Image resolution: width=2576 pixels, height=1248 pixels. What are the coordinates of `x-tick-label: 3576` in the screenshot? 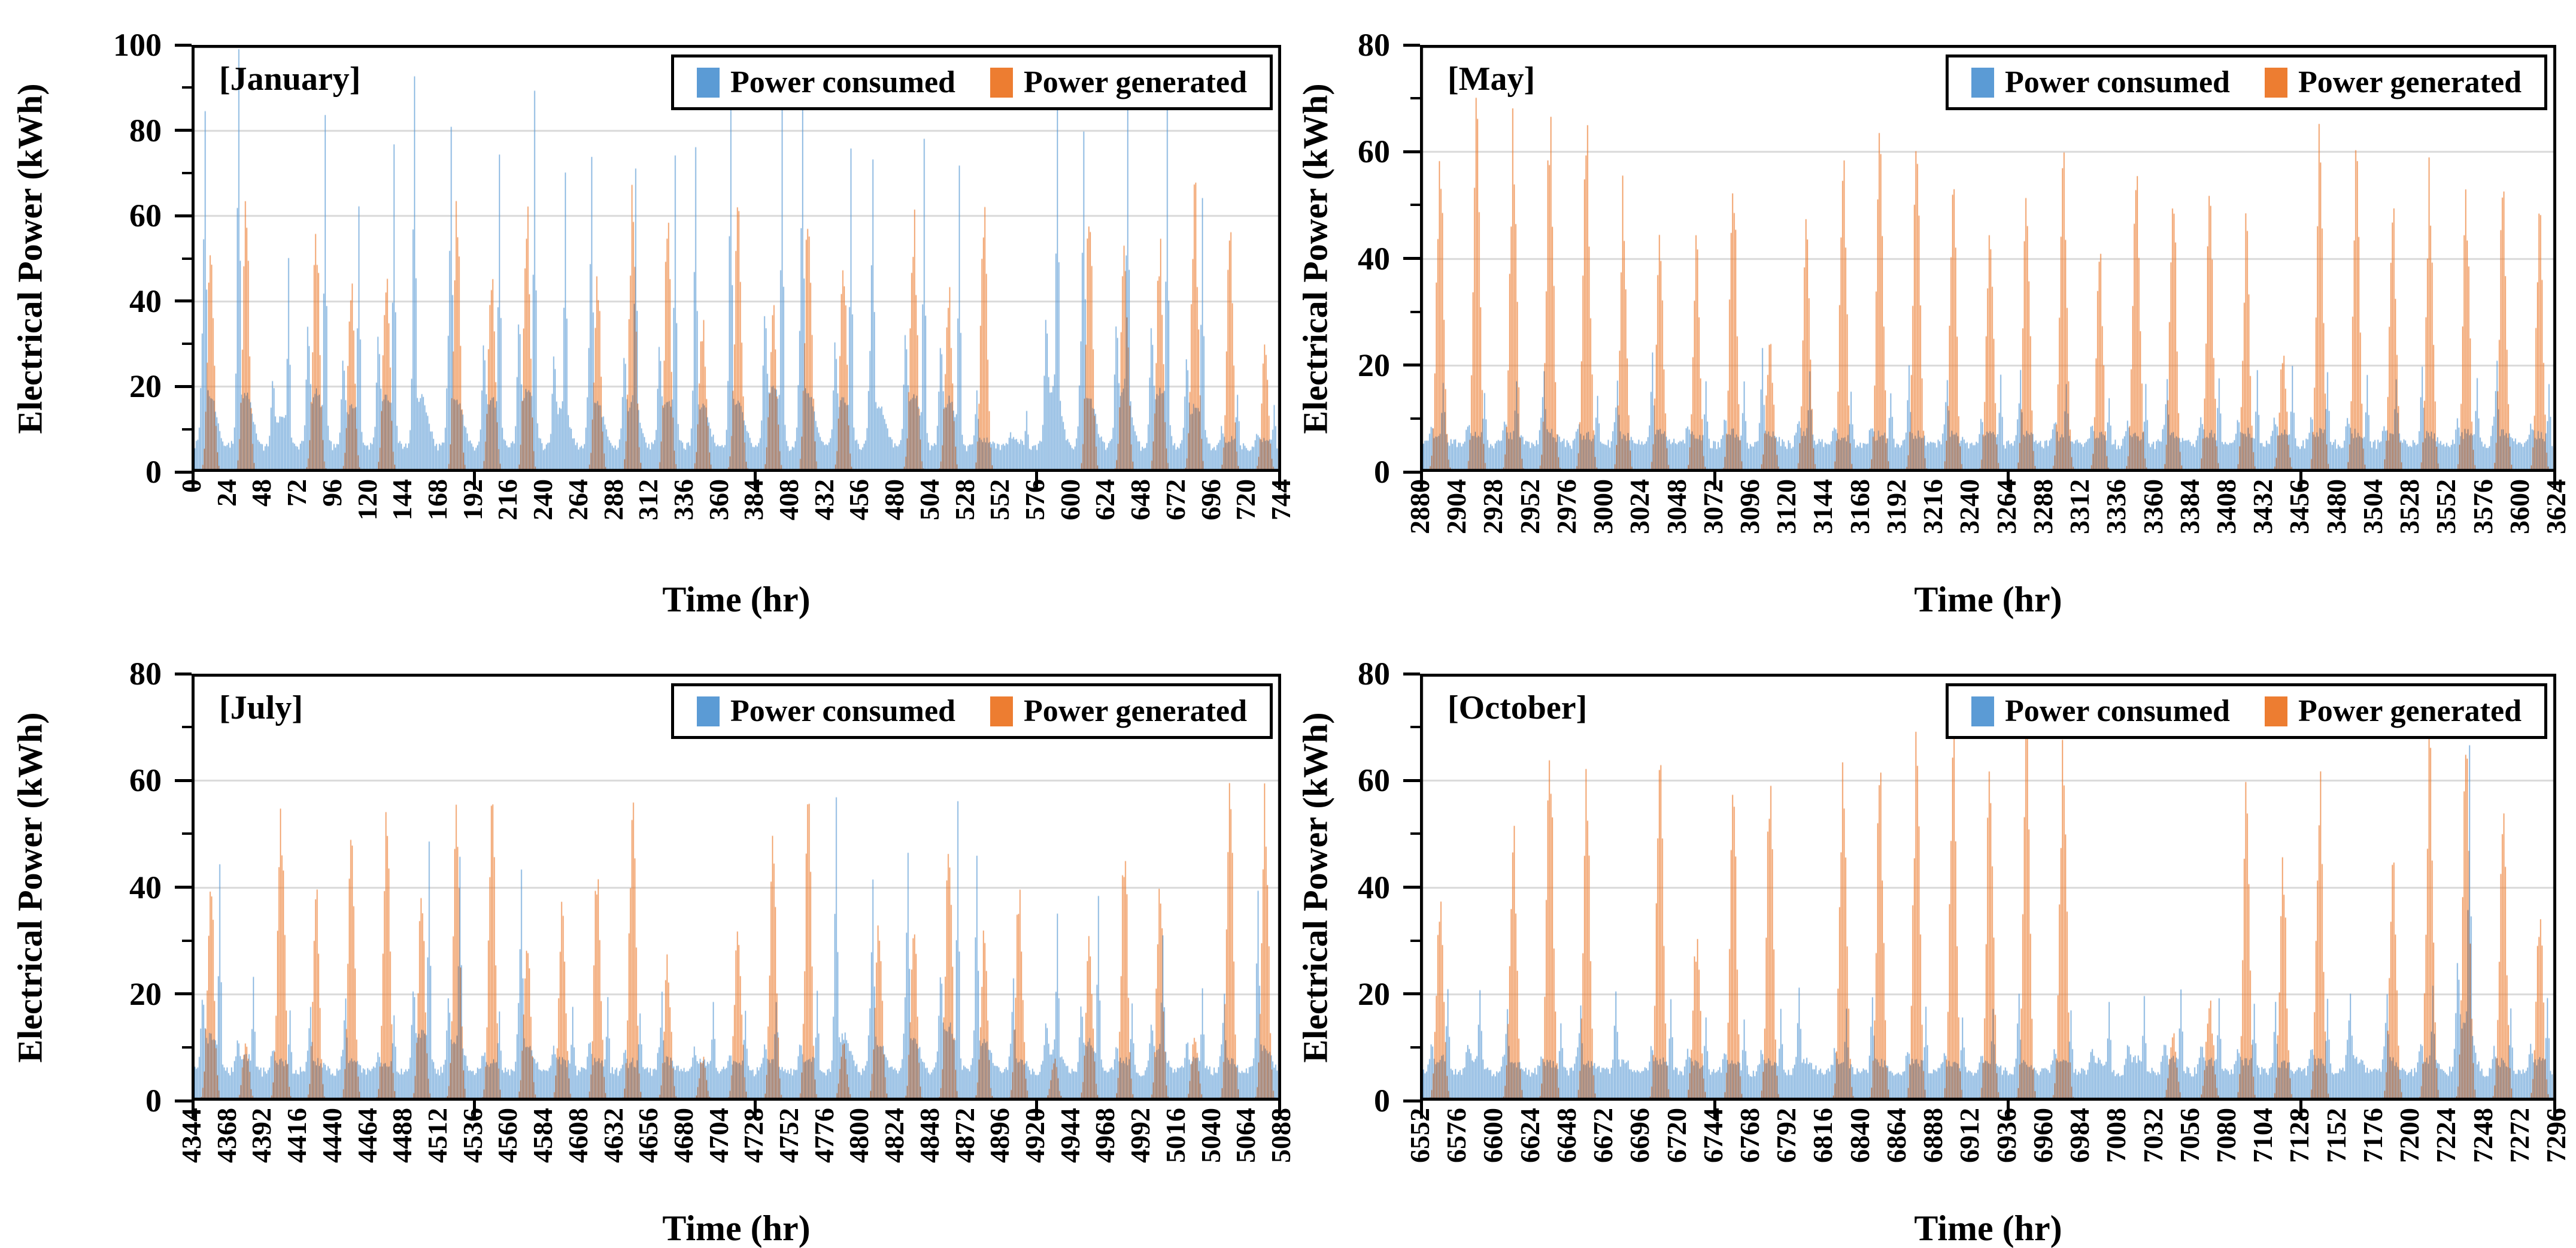 It's located at (2483, 506).